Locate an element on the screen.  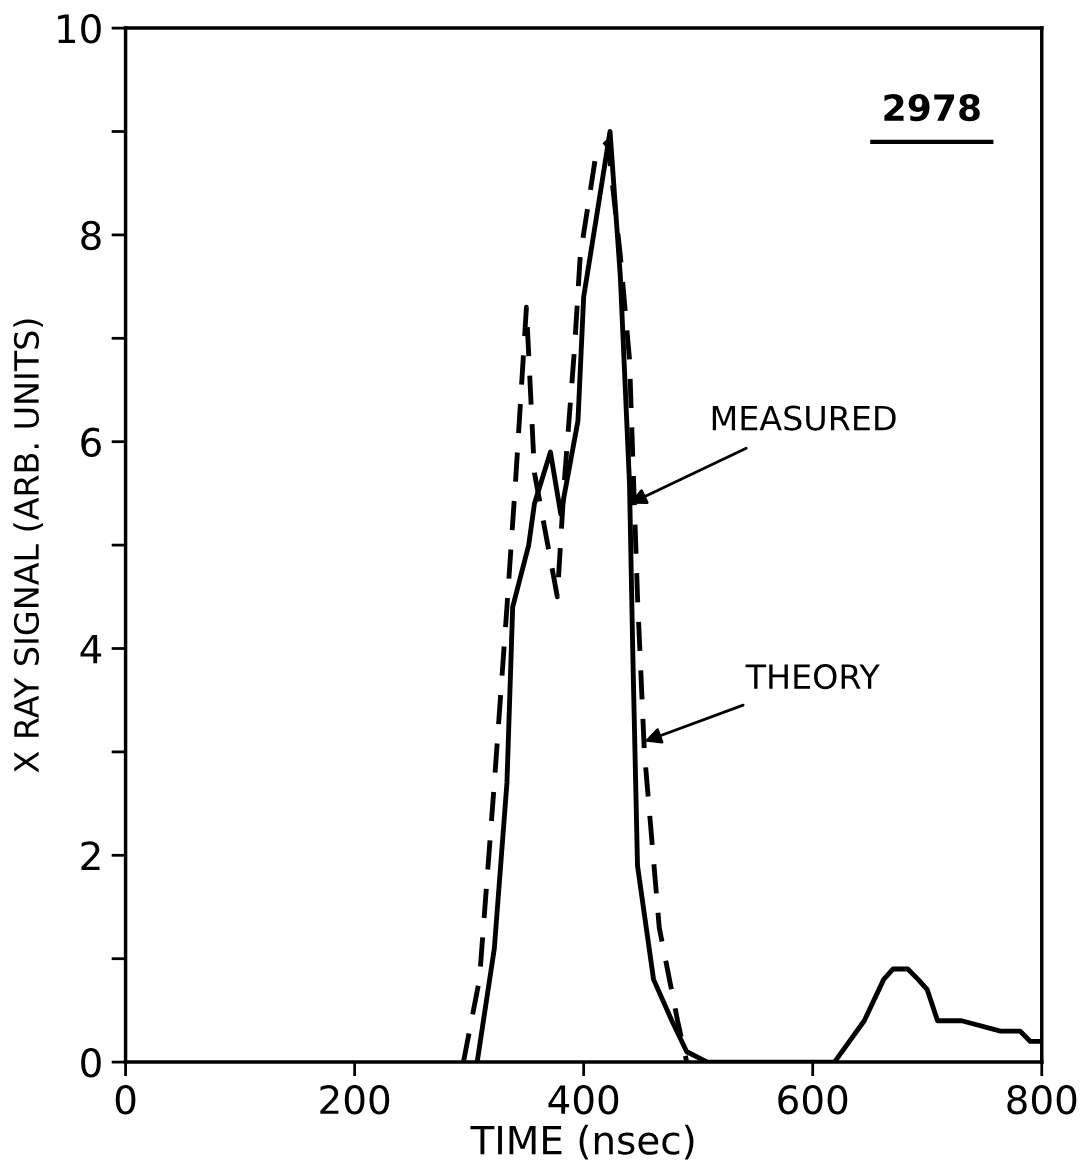
x-axis-title: TIME (nsec) is located at coordinates (582, 1142).